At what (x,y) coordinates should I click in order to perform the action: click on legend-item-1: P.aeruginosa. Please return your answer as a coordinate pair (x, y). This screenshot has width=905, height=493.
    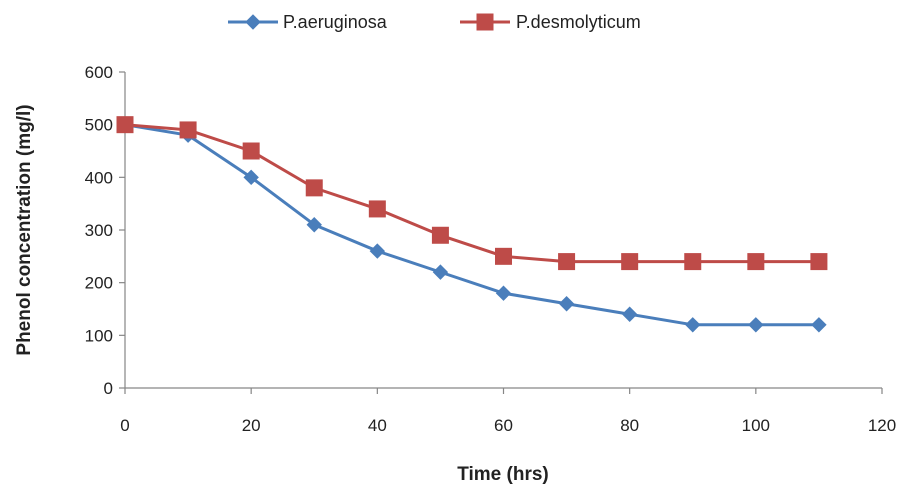
    Looking at the image, I should click on (308, 22).